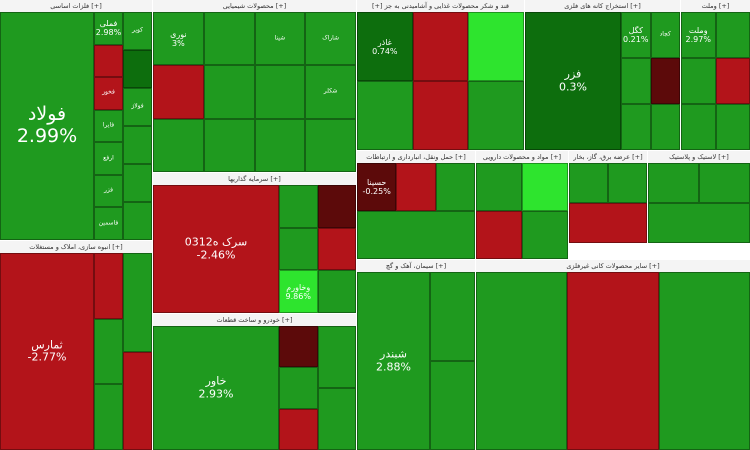  I want to click on tile-label: شپنا, so click(280, 38).